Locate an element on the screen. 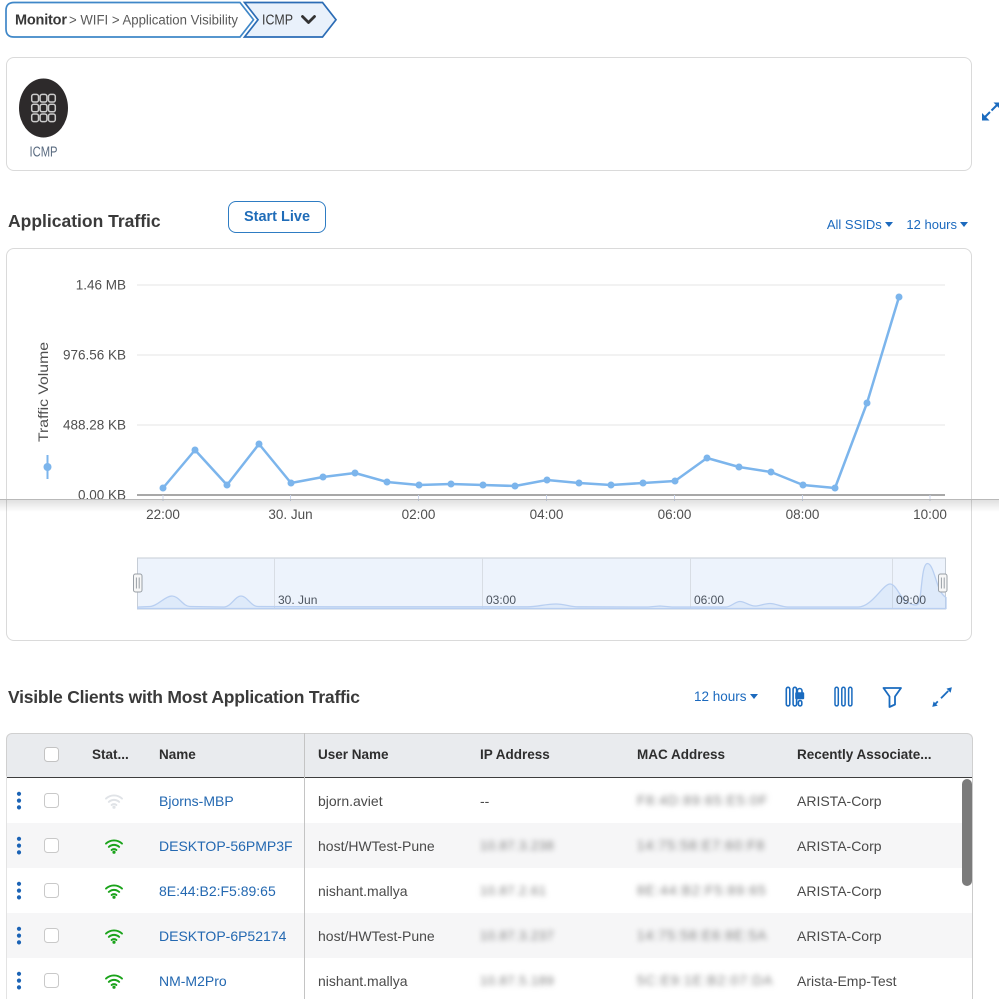 This screenshot has height=1003, width=999. svg-text: 488.28 KB is located at coordinates (94, 425).